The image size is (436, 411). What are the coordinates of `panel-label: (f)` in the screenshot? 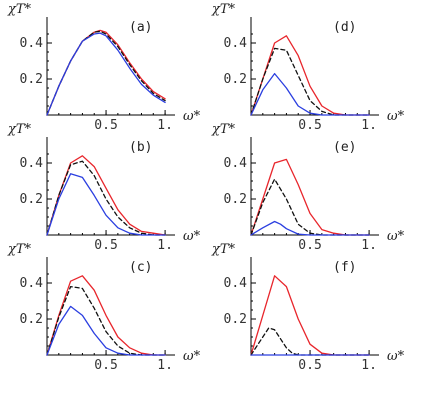 It's located at (344, 267).